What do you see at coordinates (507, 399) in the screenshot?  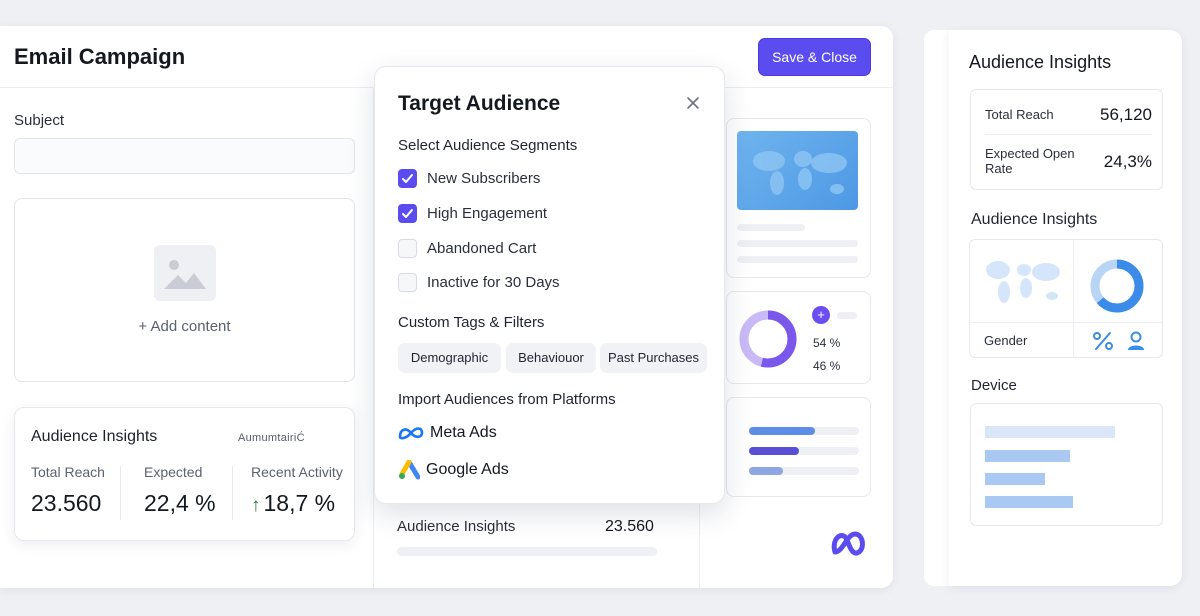 I see `import-title: Import Audiences from Platforms` at bounding box center [507, 399].